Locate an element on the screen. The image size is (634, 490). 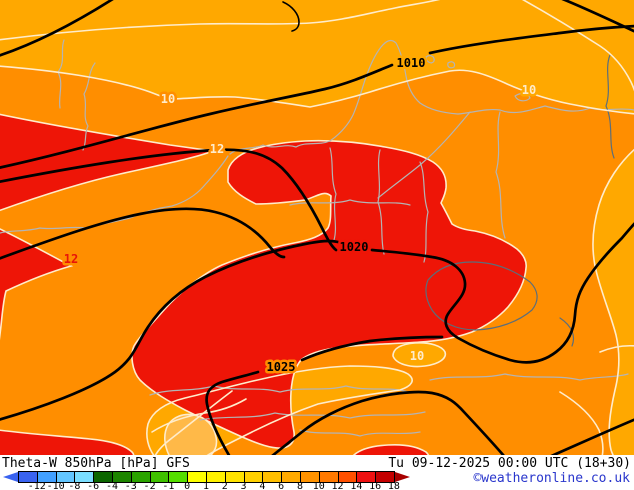
contour-label: 1020 is located at coordinates (354, 247).